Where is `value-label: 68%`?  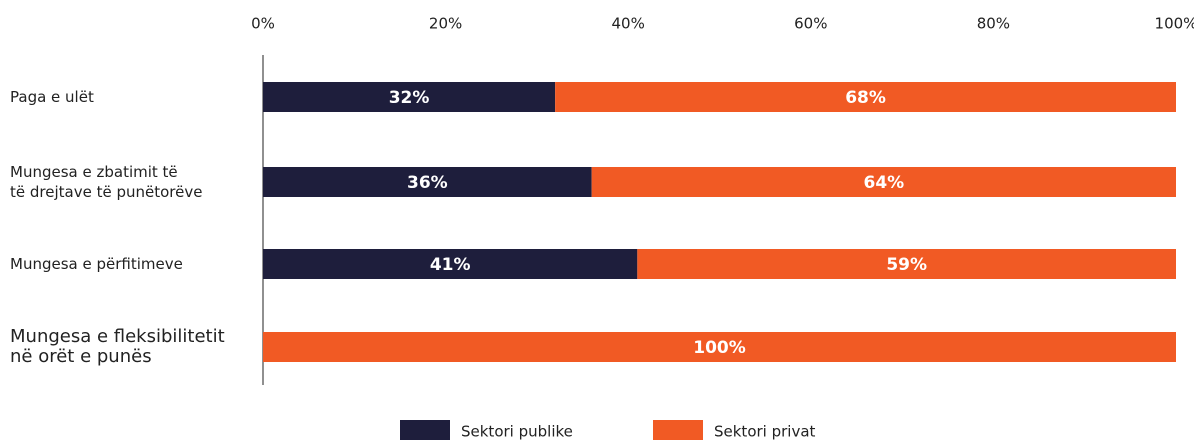
value-label: 68% is located at coordinates (865, 98).